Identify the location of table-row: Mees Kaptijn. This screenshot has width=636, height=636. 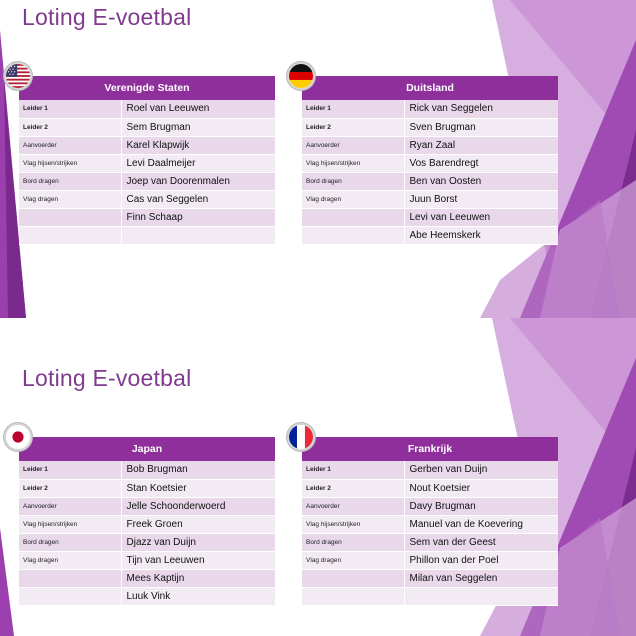
(147, 578).